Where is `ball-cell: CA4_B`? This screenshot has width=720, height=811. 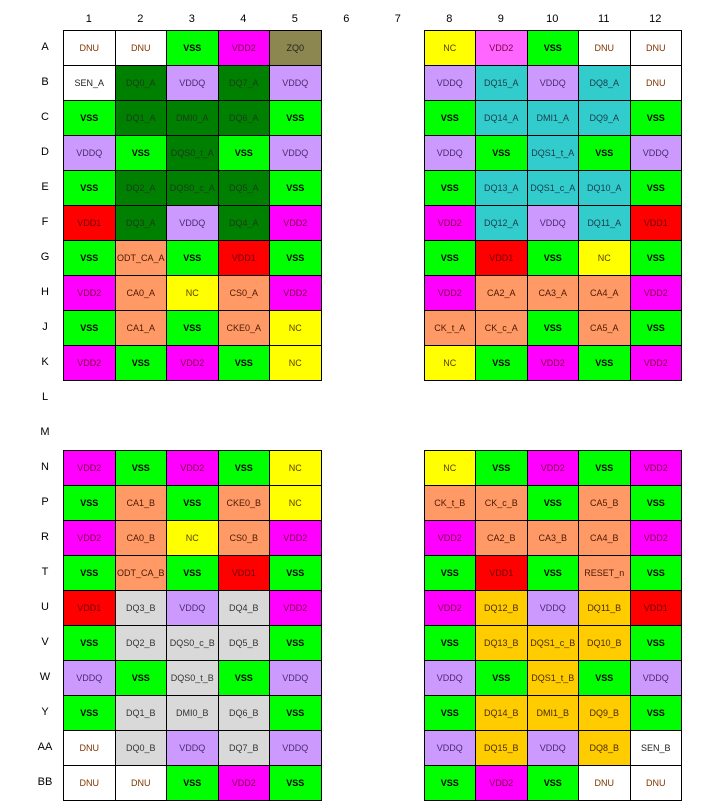 ball-cell: CA4_B is located at coordinates (604, 538).